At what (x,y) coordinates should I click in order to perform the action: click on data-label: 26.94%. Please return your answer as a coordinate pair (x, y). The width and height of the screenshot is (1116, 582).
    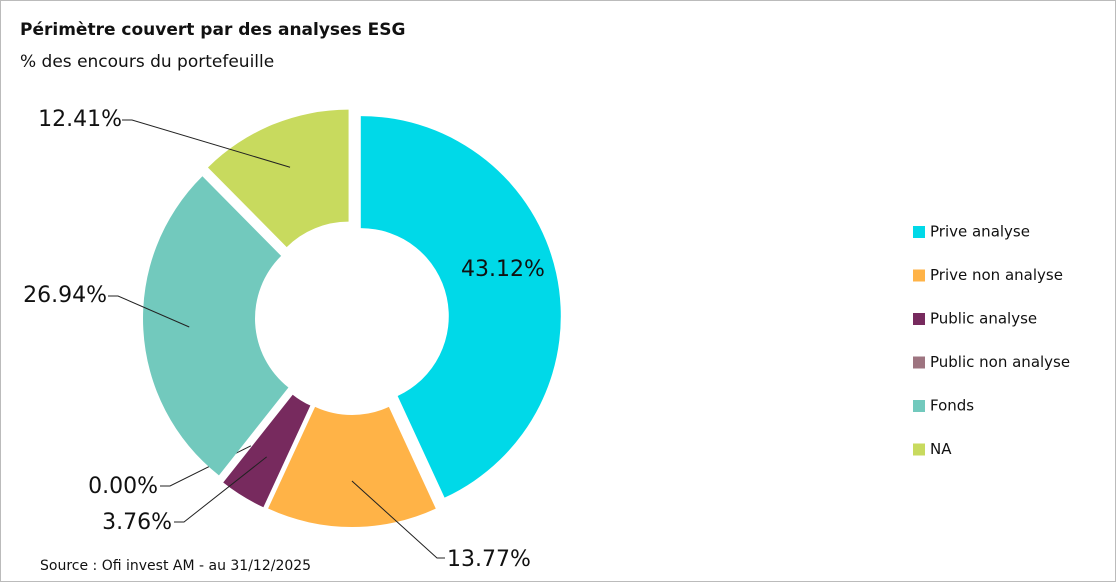
    Looking at the image, I should click on (65, 295).